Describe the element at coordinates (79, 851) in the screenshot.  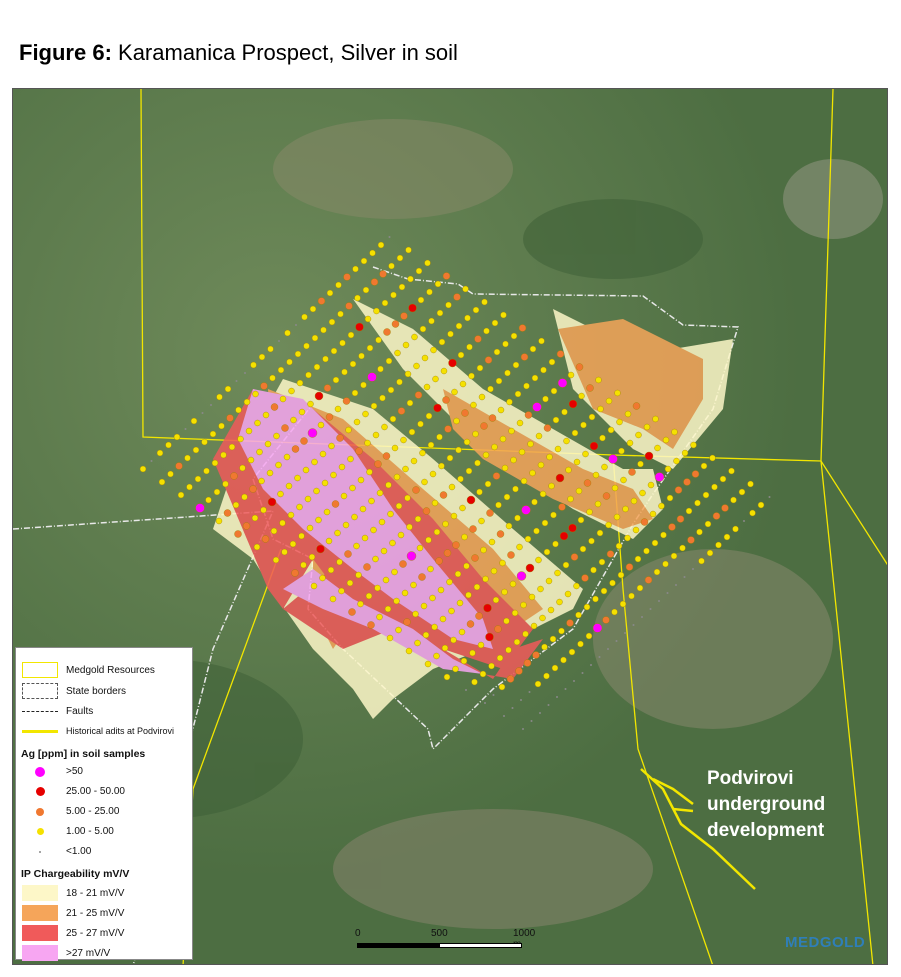
I see `legend-label: <1.00` at that location.